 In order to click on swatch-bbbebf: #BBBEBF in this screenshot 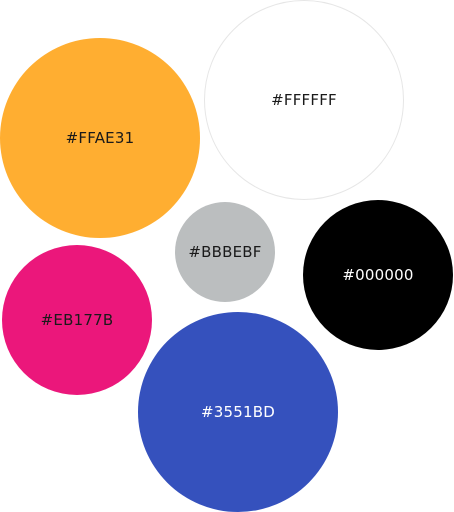, I will do `click(225, 252)`.